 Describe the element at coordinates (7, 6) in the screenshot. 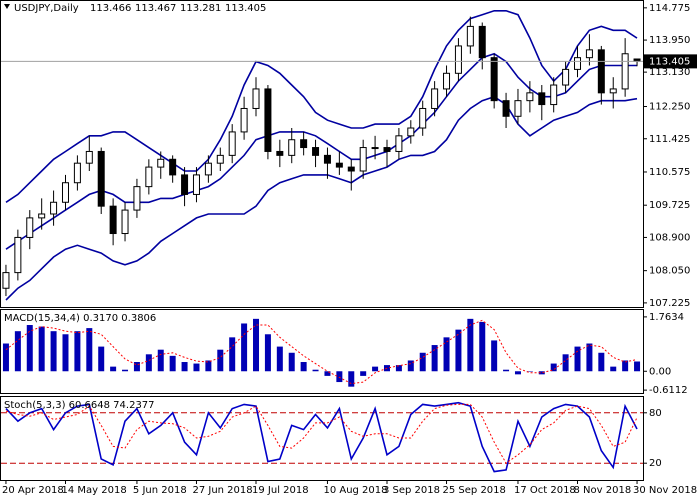

I see `symbol-icon` at that location.